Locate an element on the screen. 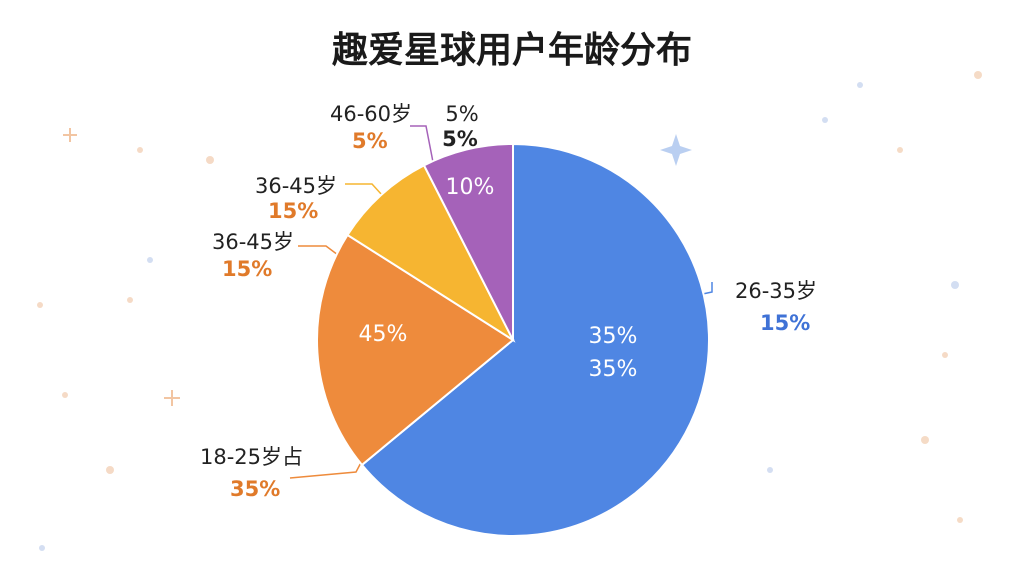 This screenshot has width=1024, height=576. outer-label: 35% is located at coordinates (255, 489).